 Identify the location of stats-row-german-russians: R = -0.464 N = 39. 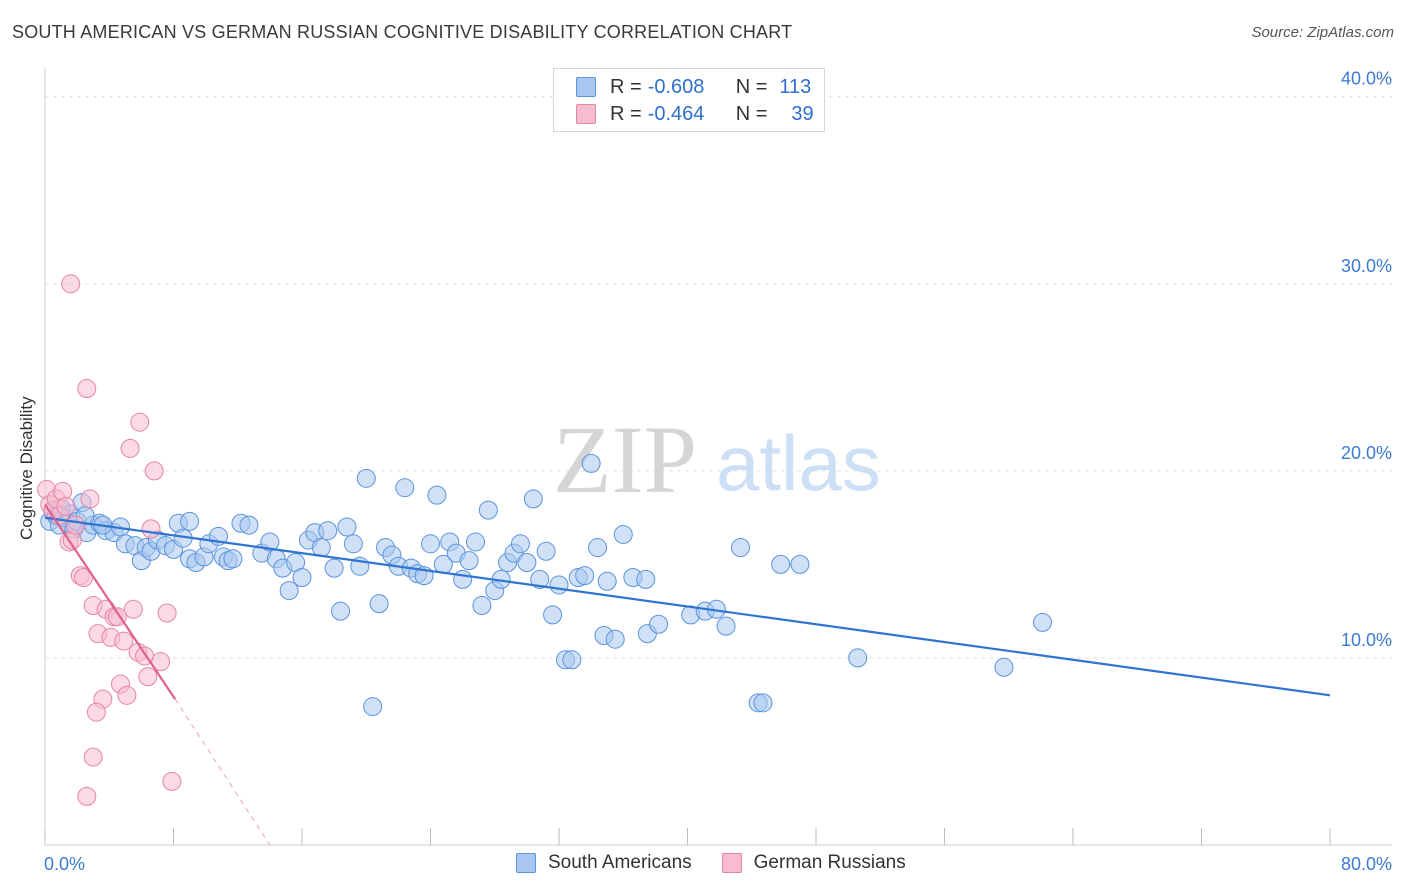
(695, 114).